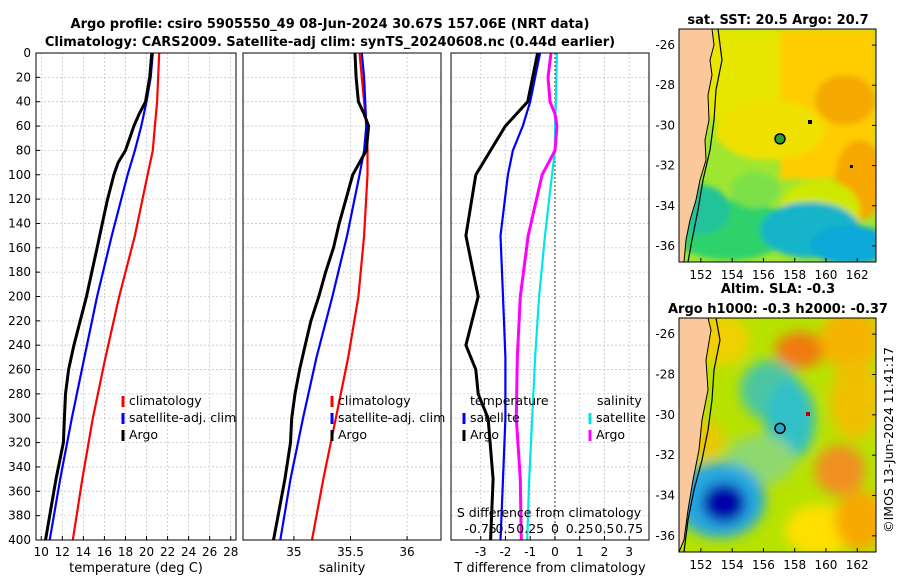 Image resolution: width=900 pixels, height=580 pixels. What do you see at coordinates (732, 275) in the screenshot?
I see `x-tick-label: 154` at bounding box center [732, 275].